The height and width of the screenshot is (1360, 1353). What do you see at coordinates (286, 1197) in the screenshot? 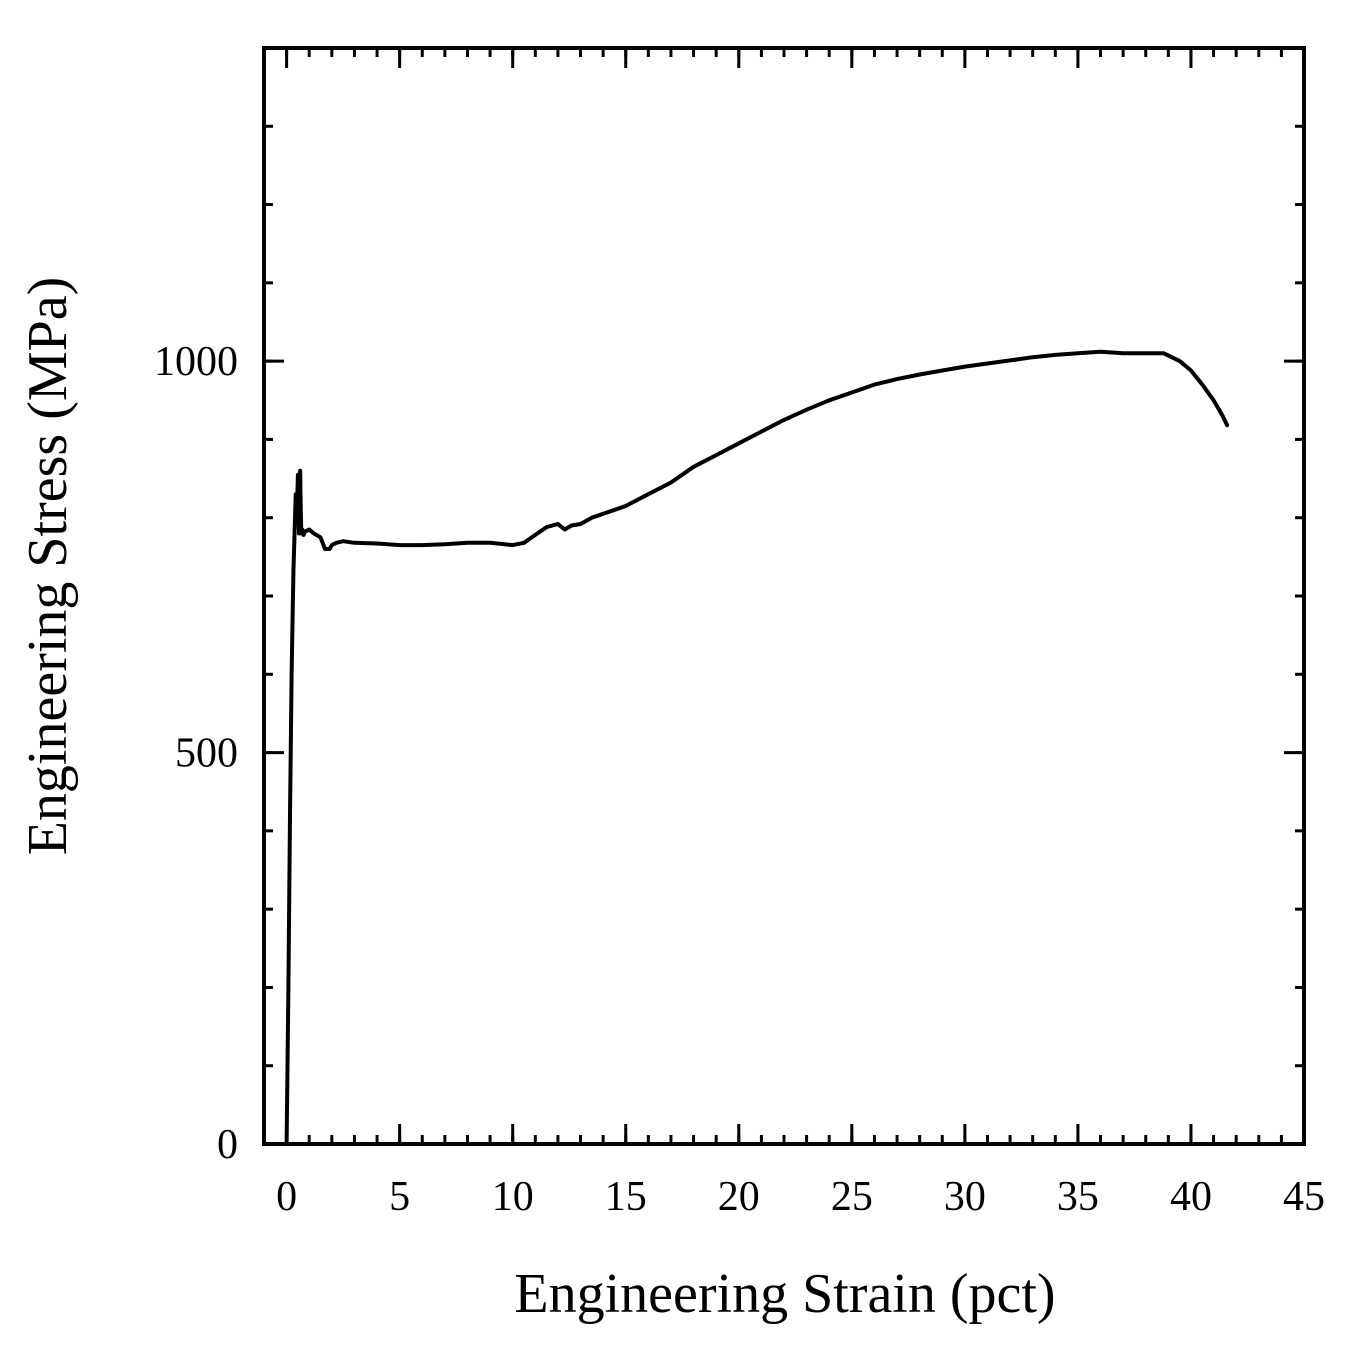
I see `x-tick-label: 0` at bounding box center [286, 1197].